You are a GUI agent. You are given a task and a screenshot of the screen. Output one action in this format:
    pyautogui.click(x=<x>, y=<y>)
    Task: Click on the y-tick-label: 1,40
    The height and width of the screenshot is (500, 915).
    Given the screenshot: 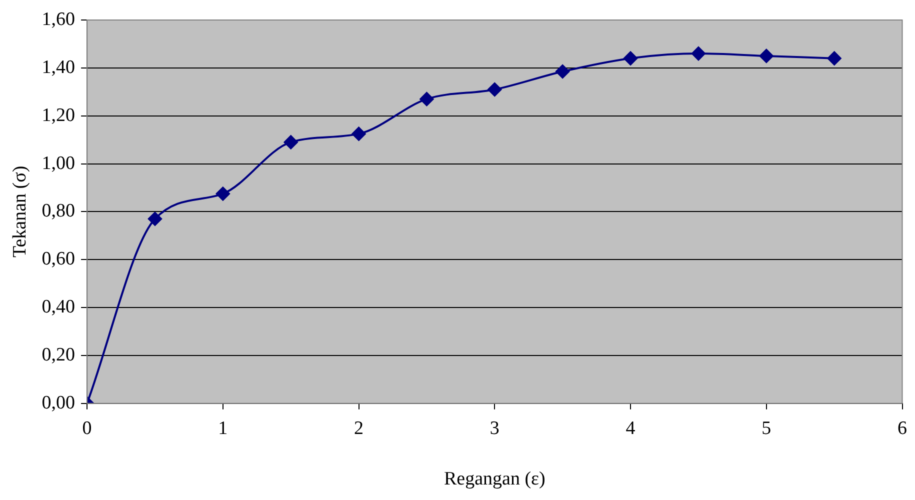 What is the action you would take?
    pyautogui.click(x=59, y=67)
    